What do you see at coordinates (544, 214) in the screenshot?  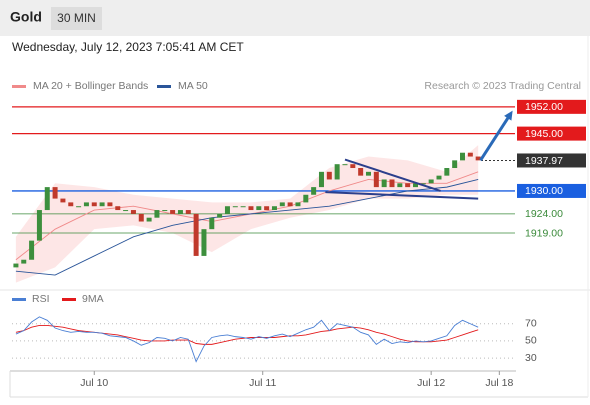 I see `level-label: 1924.00` at bounding box center [544, 214].